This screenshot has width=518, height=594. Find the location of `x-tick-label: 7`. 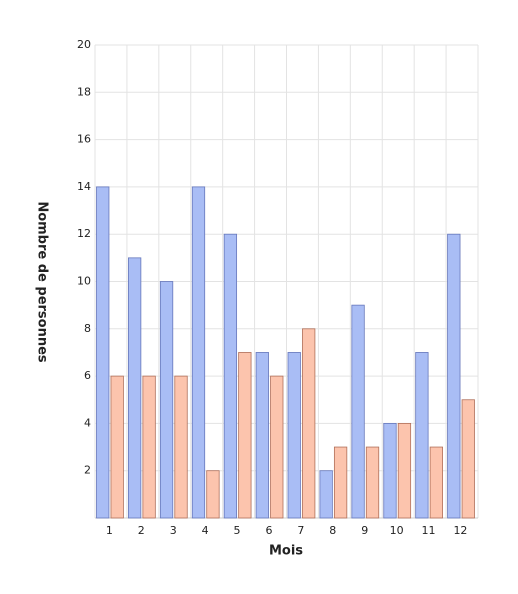

x-tick-label: 7 is located at coordinates (300, 530).